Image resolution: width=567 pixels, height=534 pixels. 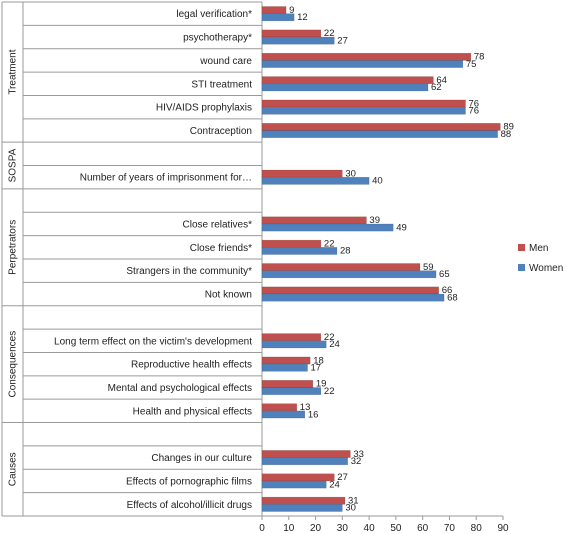 What do you see at coordinates (316, 528) in the screenshot?
I see `x-tick-label: 20` at bounding box center [316, 528].